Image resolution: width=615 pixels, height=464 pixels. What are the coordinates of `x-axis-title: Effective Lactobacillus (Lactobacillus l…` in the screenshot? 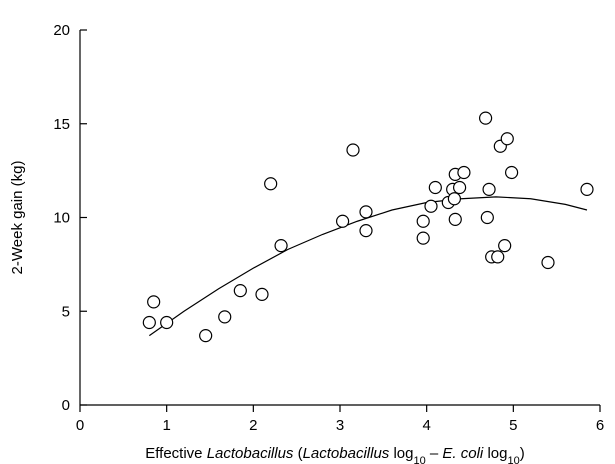 It's located at (334, 454).